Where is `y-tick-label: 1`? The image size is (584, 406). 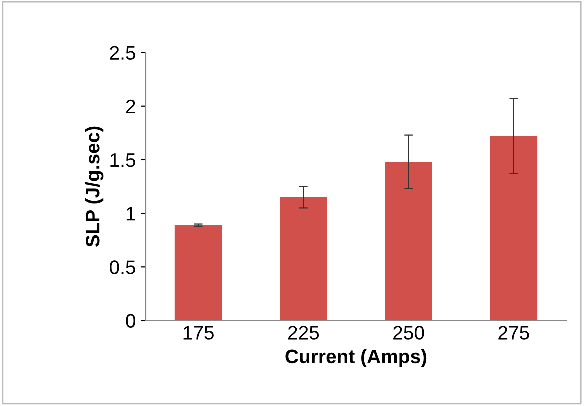
y-tick-label: 1 is located at coordinates (131, 214).